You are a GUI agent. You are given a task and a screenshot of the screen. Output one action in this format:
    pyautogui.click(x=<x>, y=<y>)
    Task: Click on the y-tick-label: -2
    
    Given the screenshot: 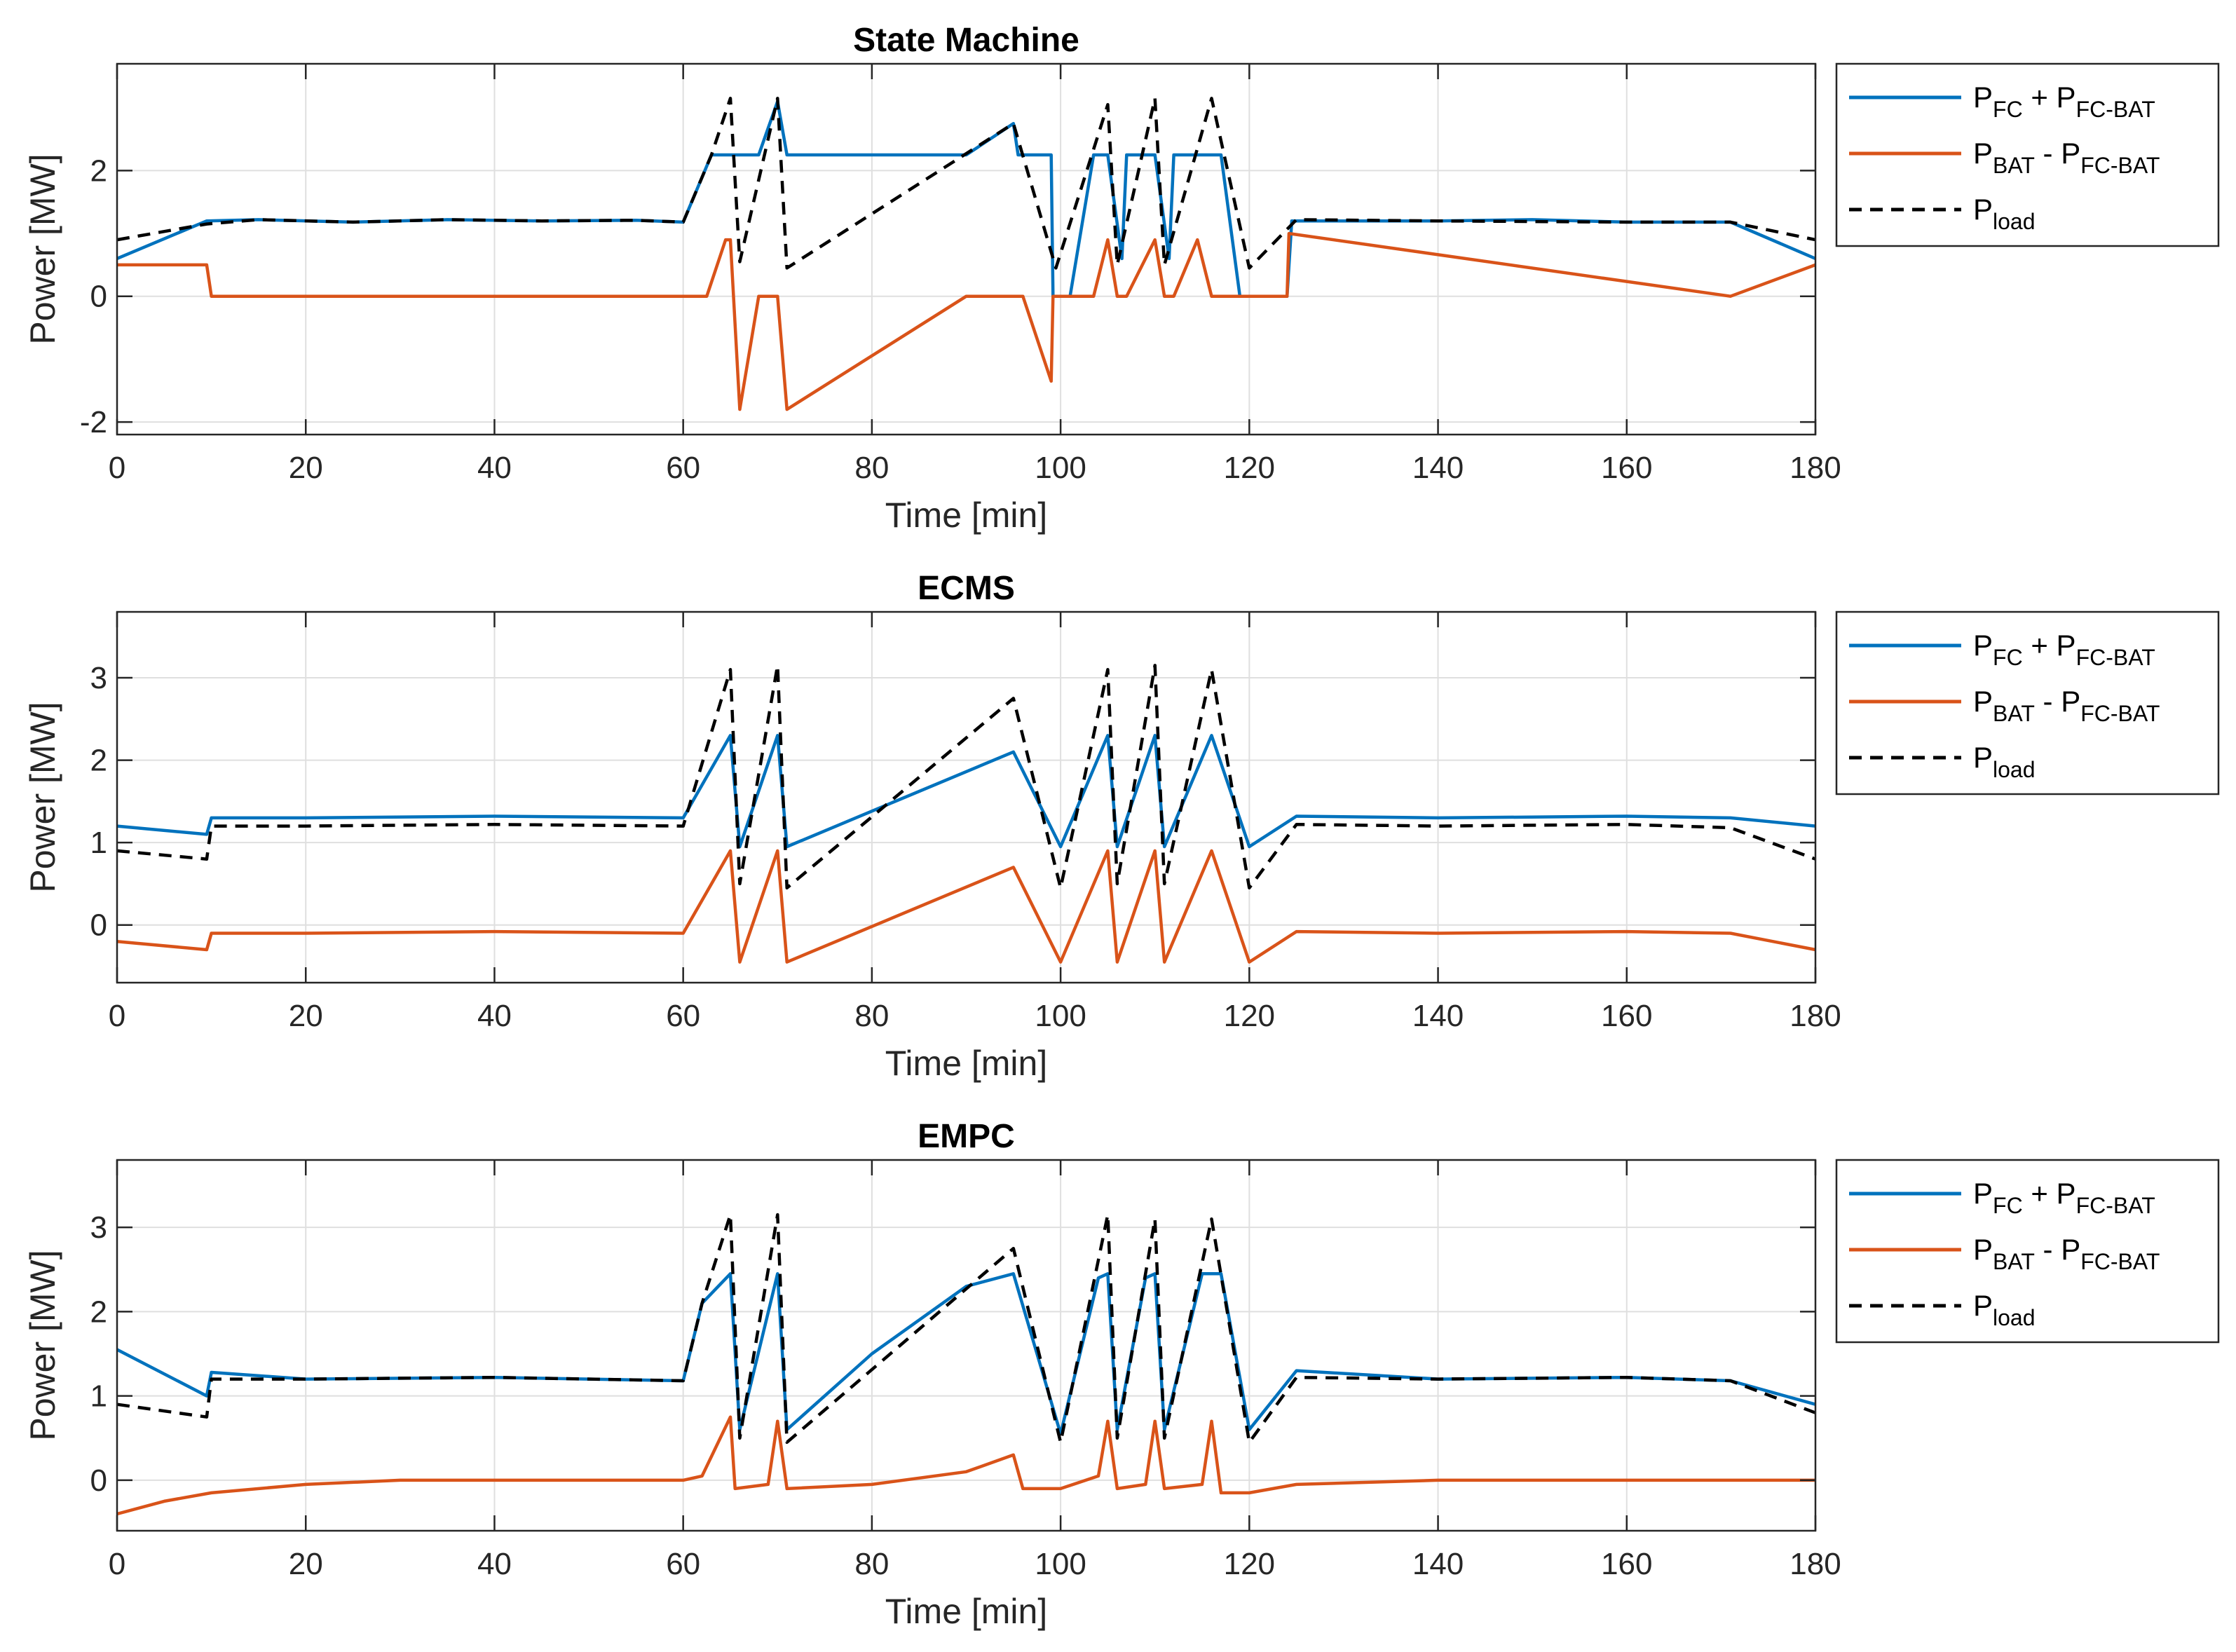 What is the action you would take?
    pyautogui.click(x=94, y=422)
    